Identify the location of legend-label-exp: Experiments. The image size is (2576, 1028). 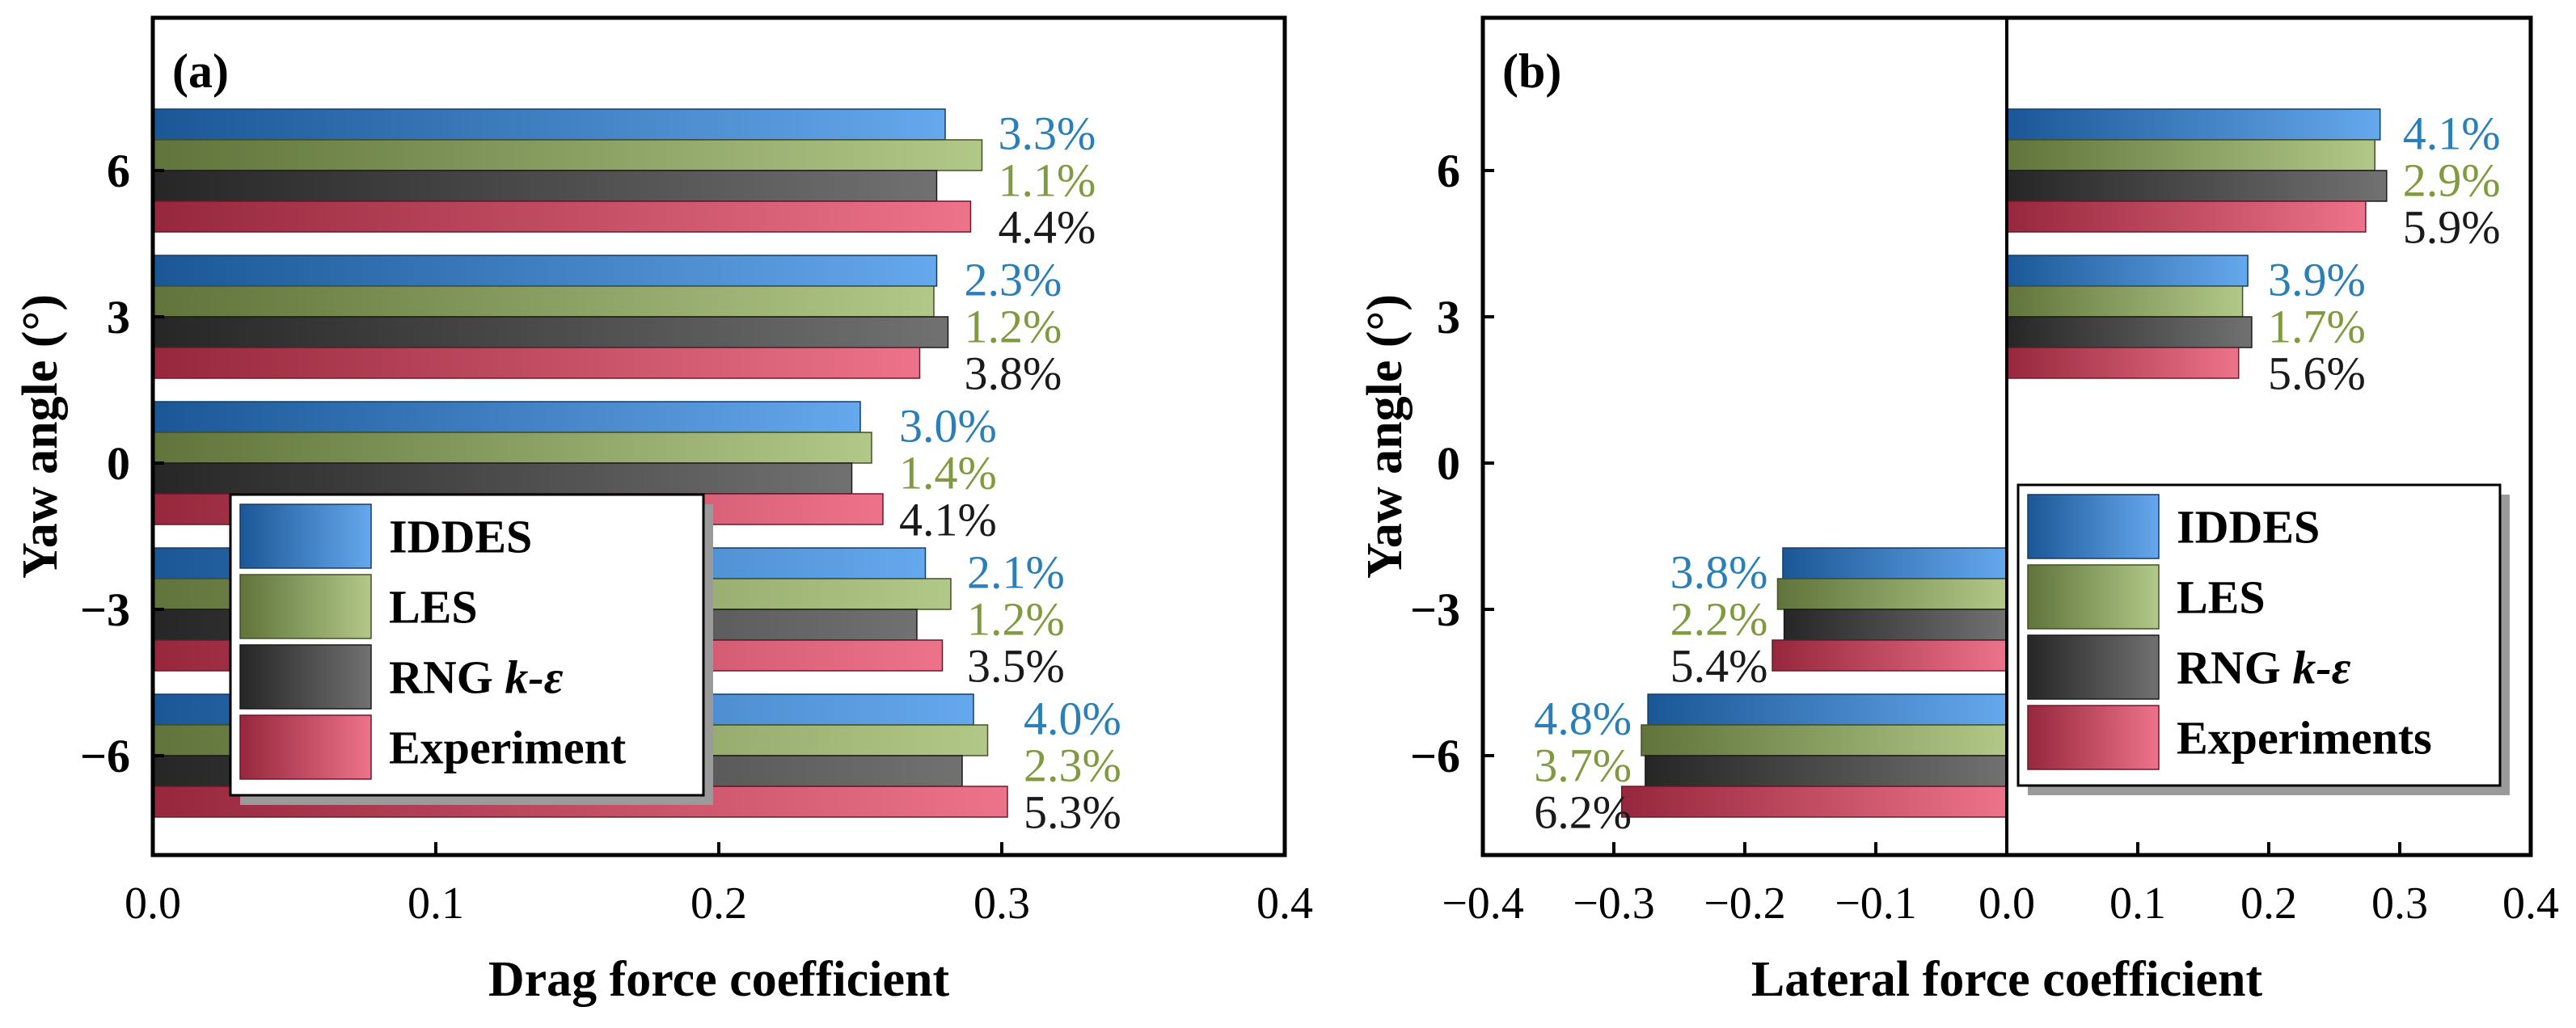
(2304, 739).